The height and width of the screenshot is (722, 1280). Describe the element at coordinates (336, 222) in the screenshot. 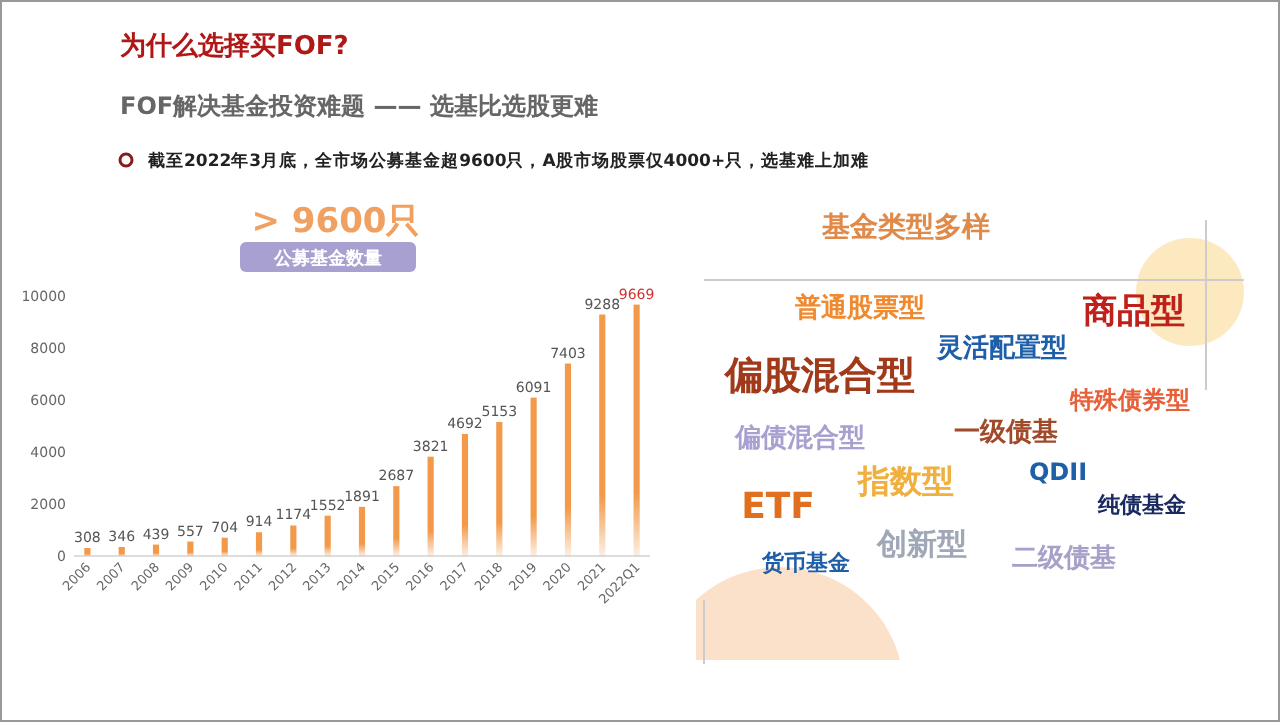

I see `text: > 9600只` at that location.